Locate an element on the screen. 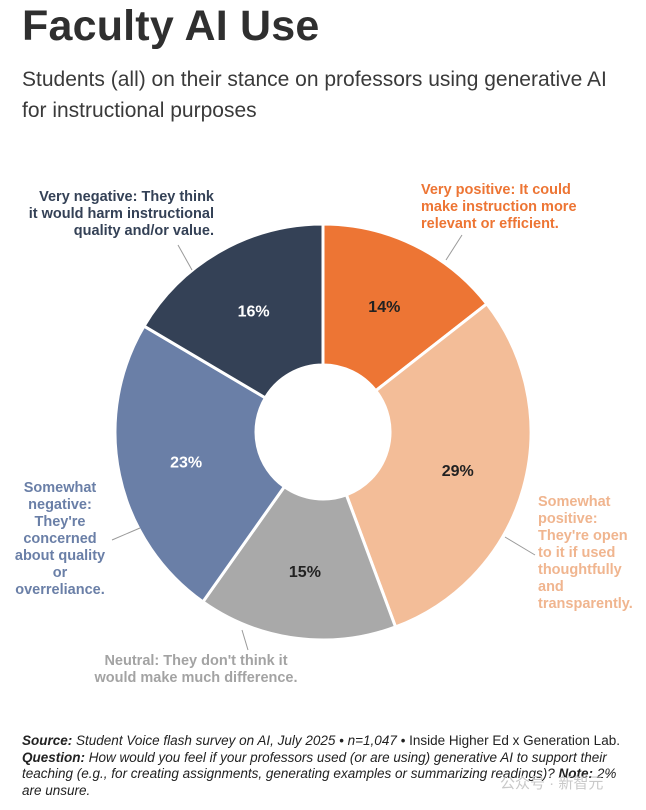  slice-neutral is located at coordinates (299, 563).